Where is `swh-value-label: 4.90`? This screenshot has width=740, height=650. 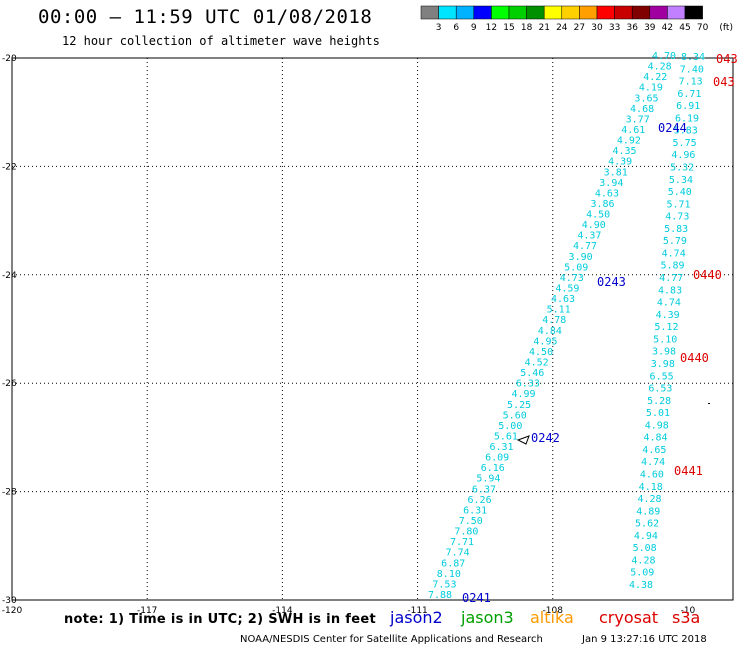 swh-value-label: 4.90 is located at coordinates (594, 225).